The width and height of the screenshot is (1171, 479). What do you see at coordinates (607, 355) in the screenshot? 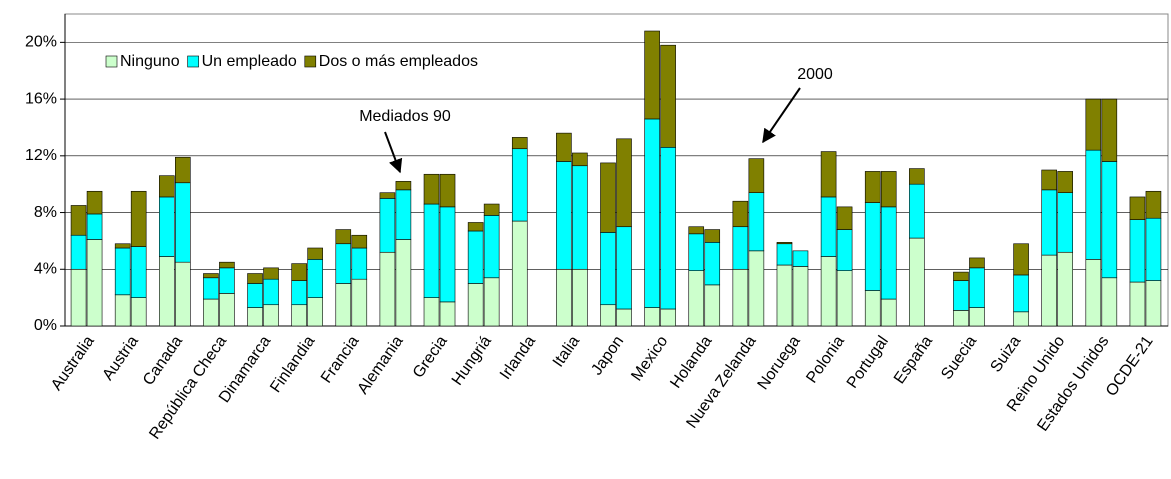
I see `x-tick-label: Japon` at bounding box center [607, 355].